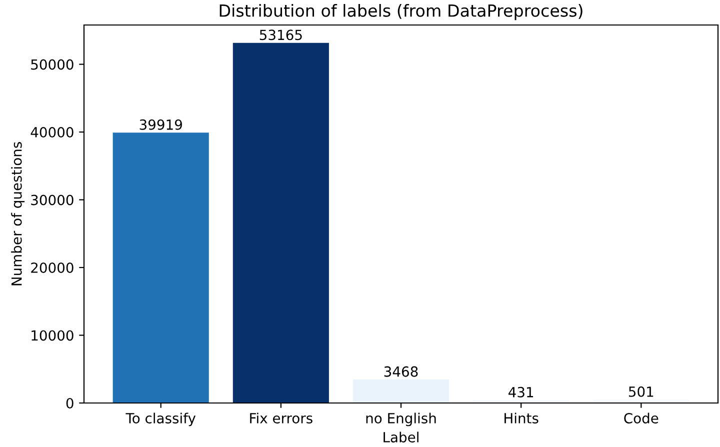 The image size is (720, 447). Describe the element at coordinates (52, 267) in the screenshot. I see `y-tick-label: 20000` at that location.